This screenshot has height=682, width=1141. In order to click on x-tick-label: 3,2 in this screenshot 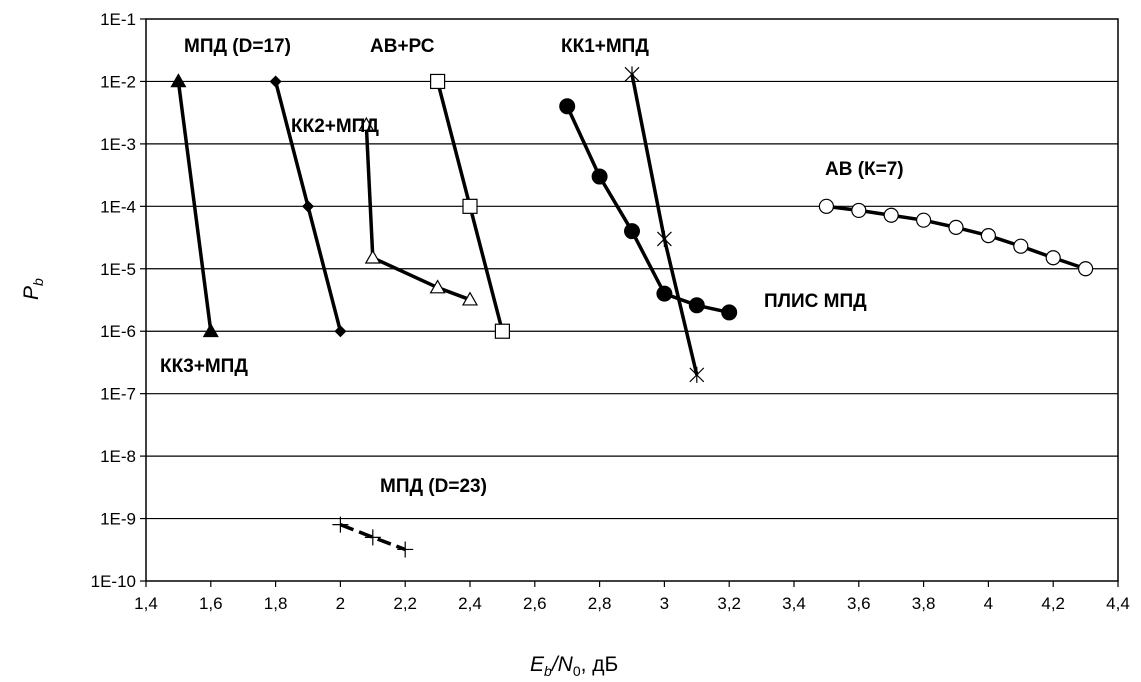, I will do `click(729, 603)`.